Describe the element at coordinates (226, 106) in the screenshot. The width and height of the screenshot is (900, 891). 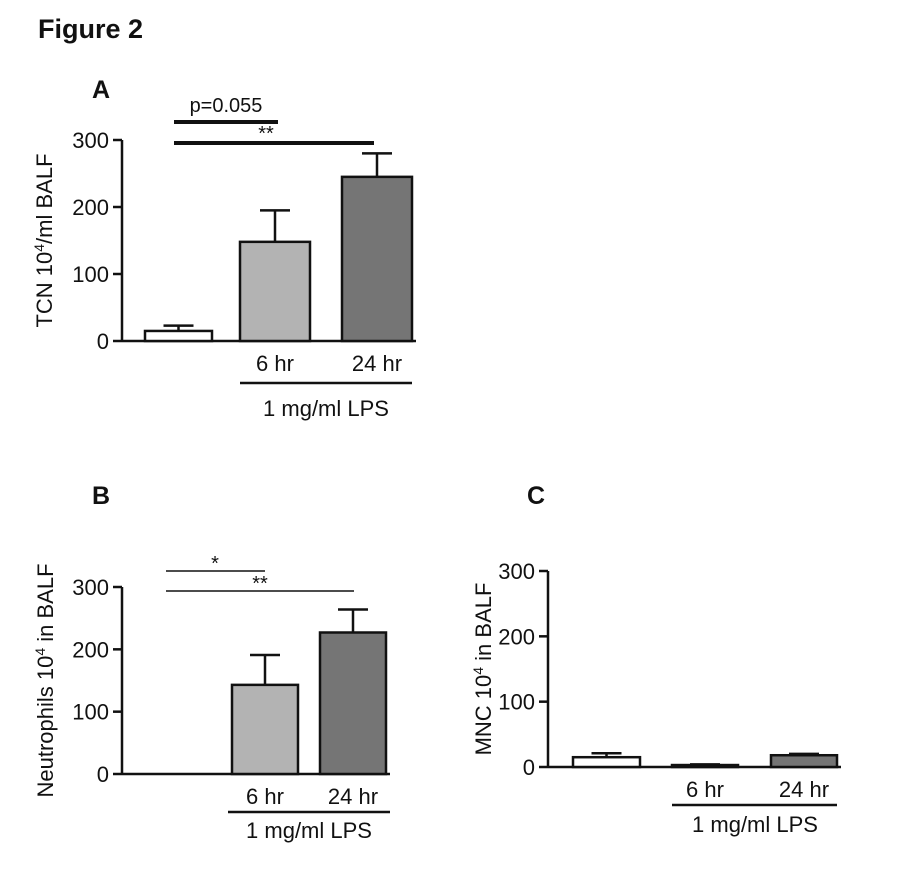
I see `significance-label: p=0.055` at that location.